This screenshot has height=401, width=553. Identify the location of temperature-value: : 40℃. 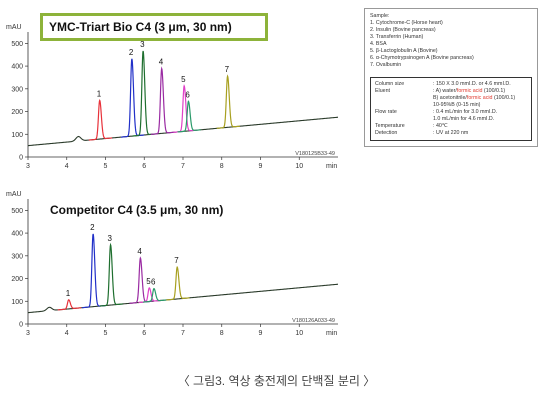
(440, 126).